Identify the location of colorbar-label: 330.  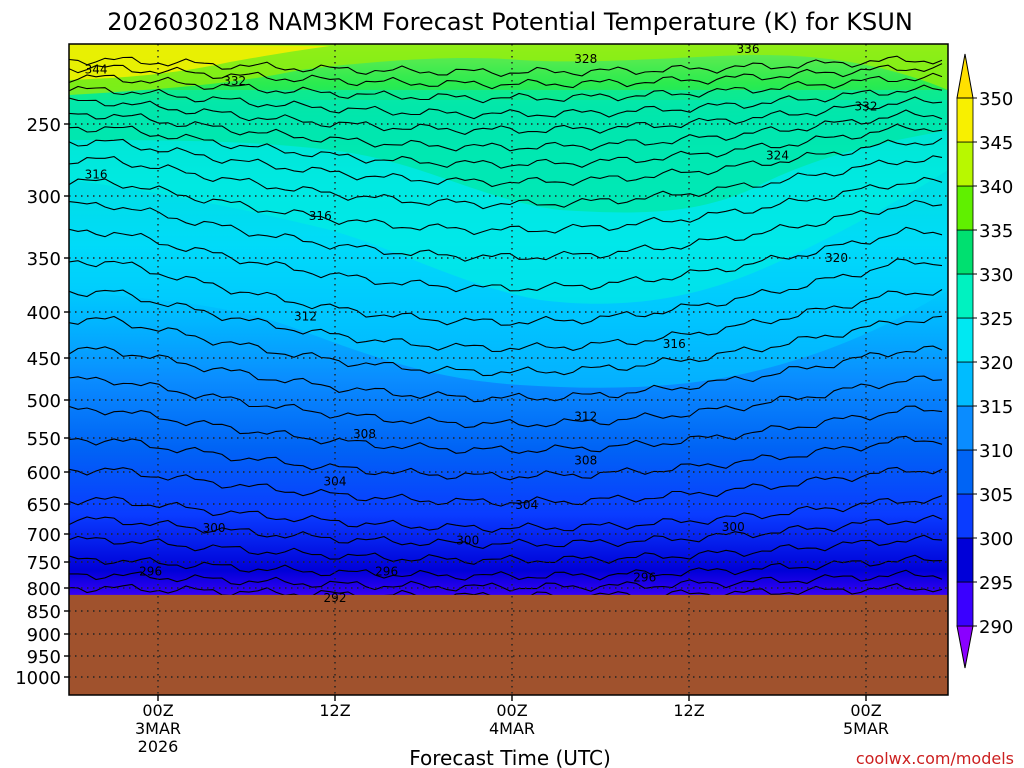
(996, 275).